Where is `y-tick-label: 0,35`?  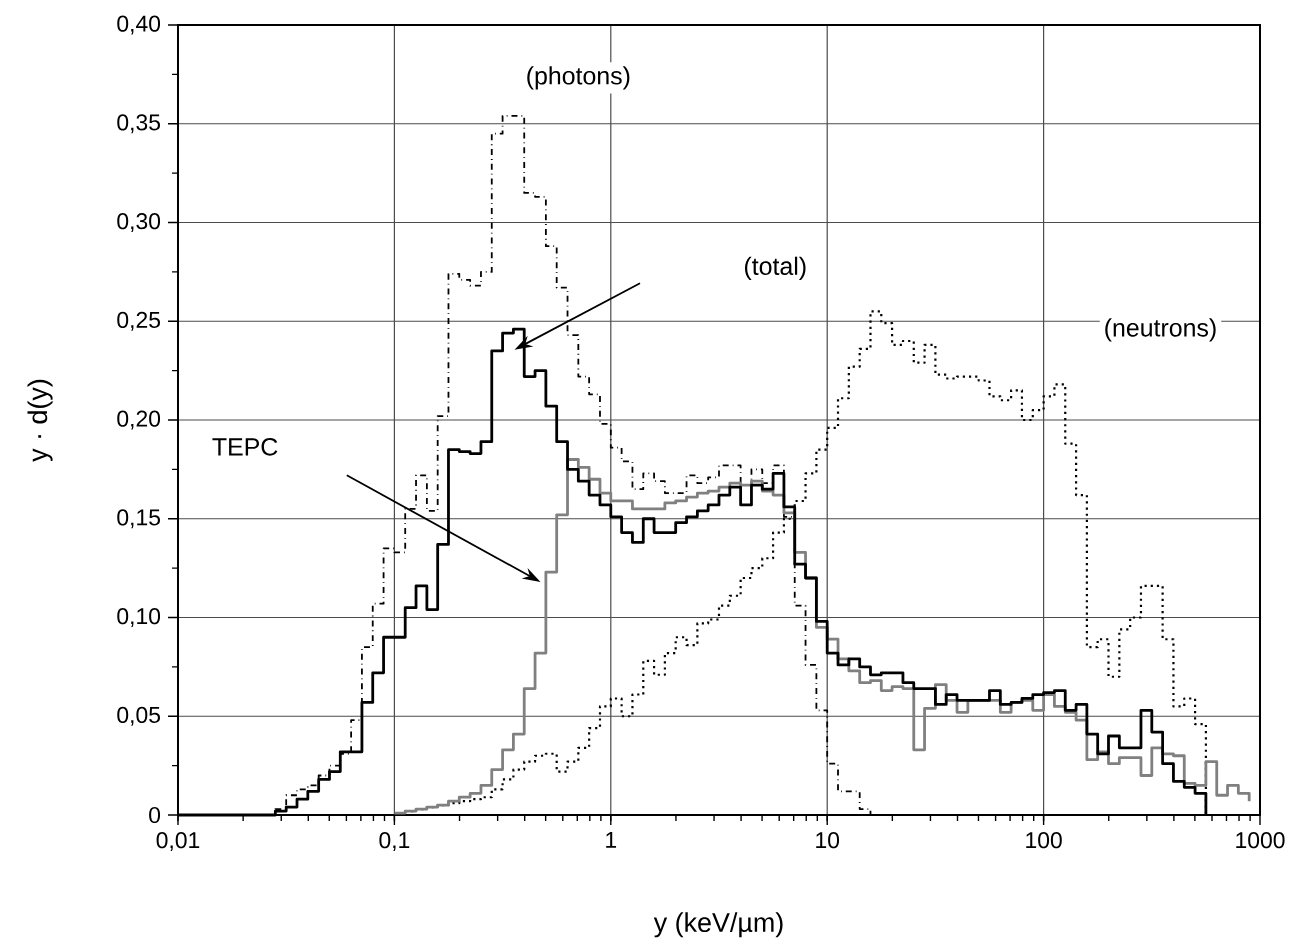
y-tick-label: 0,35 is located at coordinates (138, 124).